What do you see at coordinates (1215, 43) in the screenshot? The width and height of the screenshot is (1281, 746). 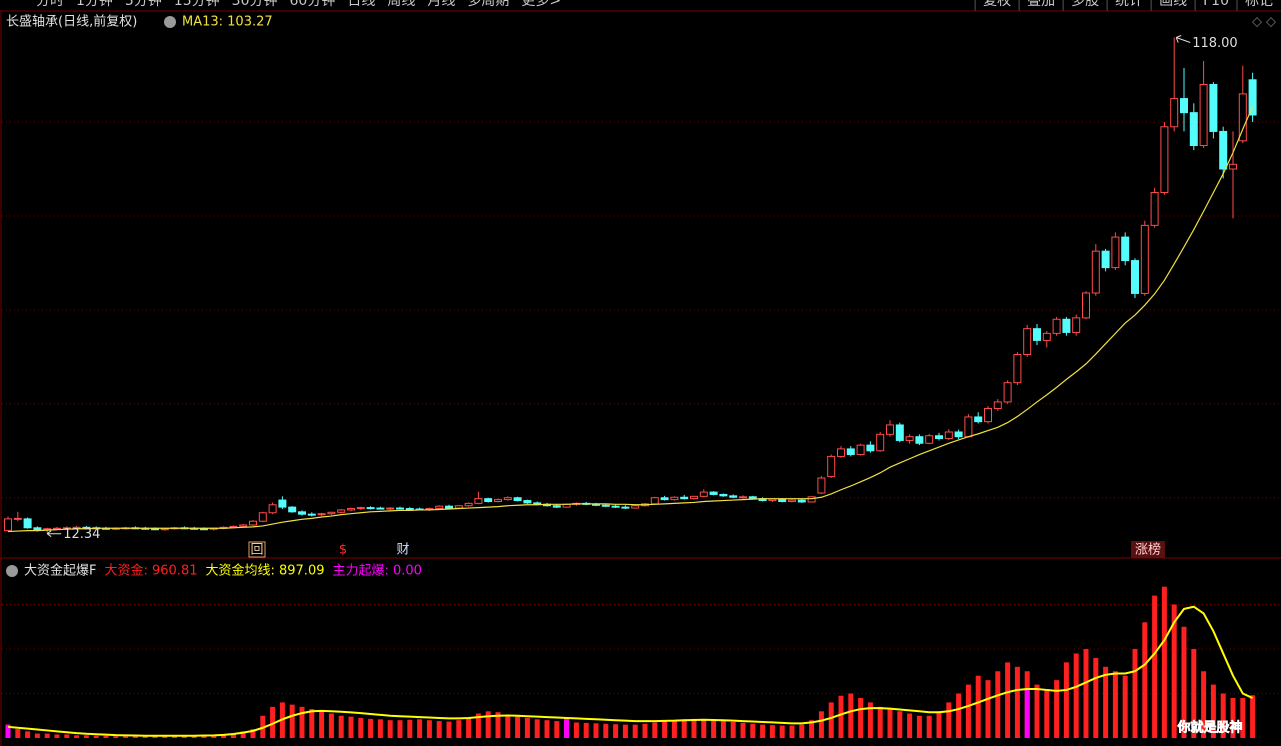 I see `high-annotation: 118.00` at bounding box center [1215, 43].